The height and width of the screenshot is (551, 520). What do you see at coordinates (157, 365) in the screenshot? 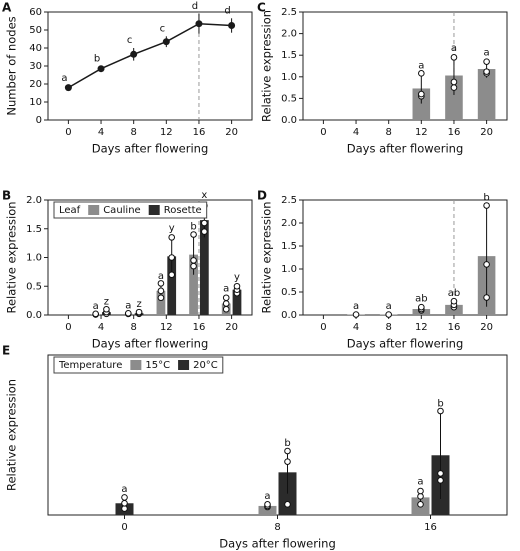
I see `legend-label: 15°C` at bounding box center [157, 365].